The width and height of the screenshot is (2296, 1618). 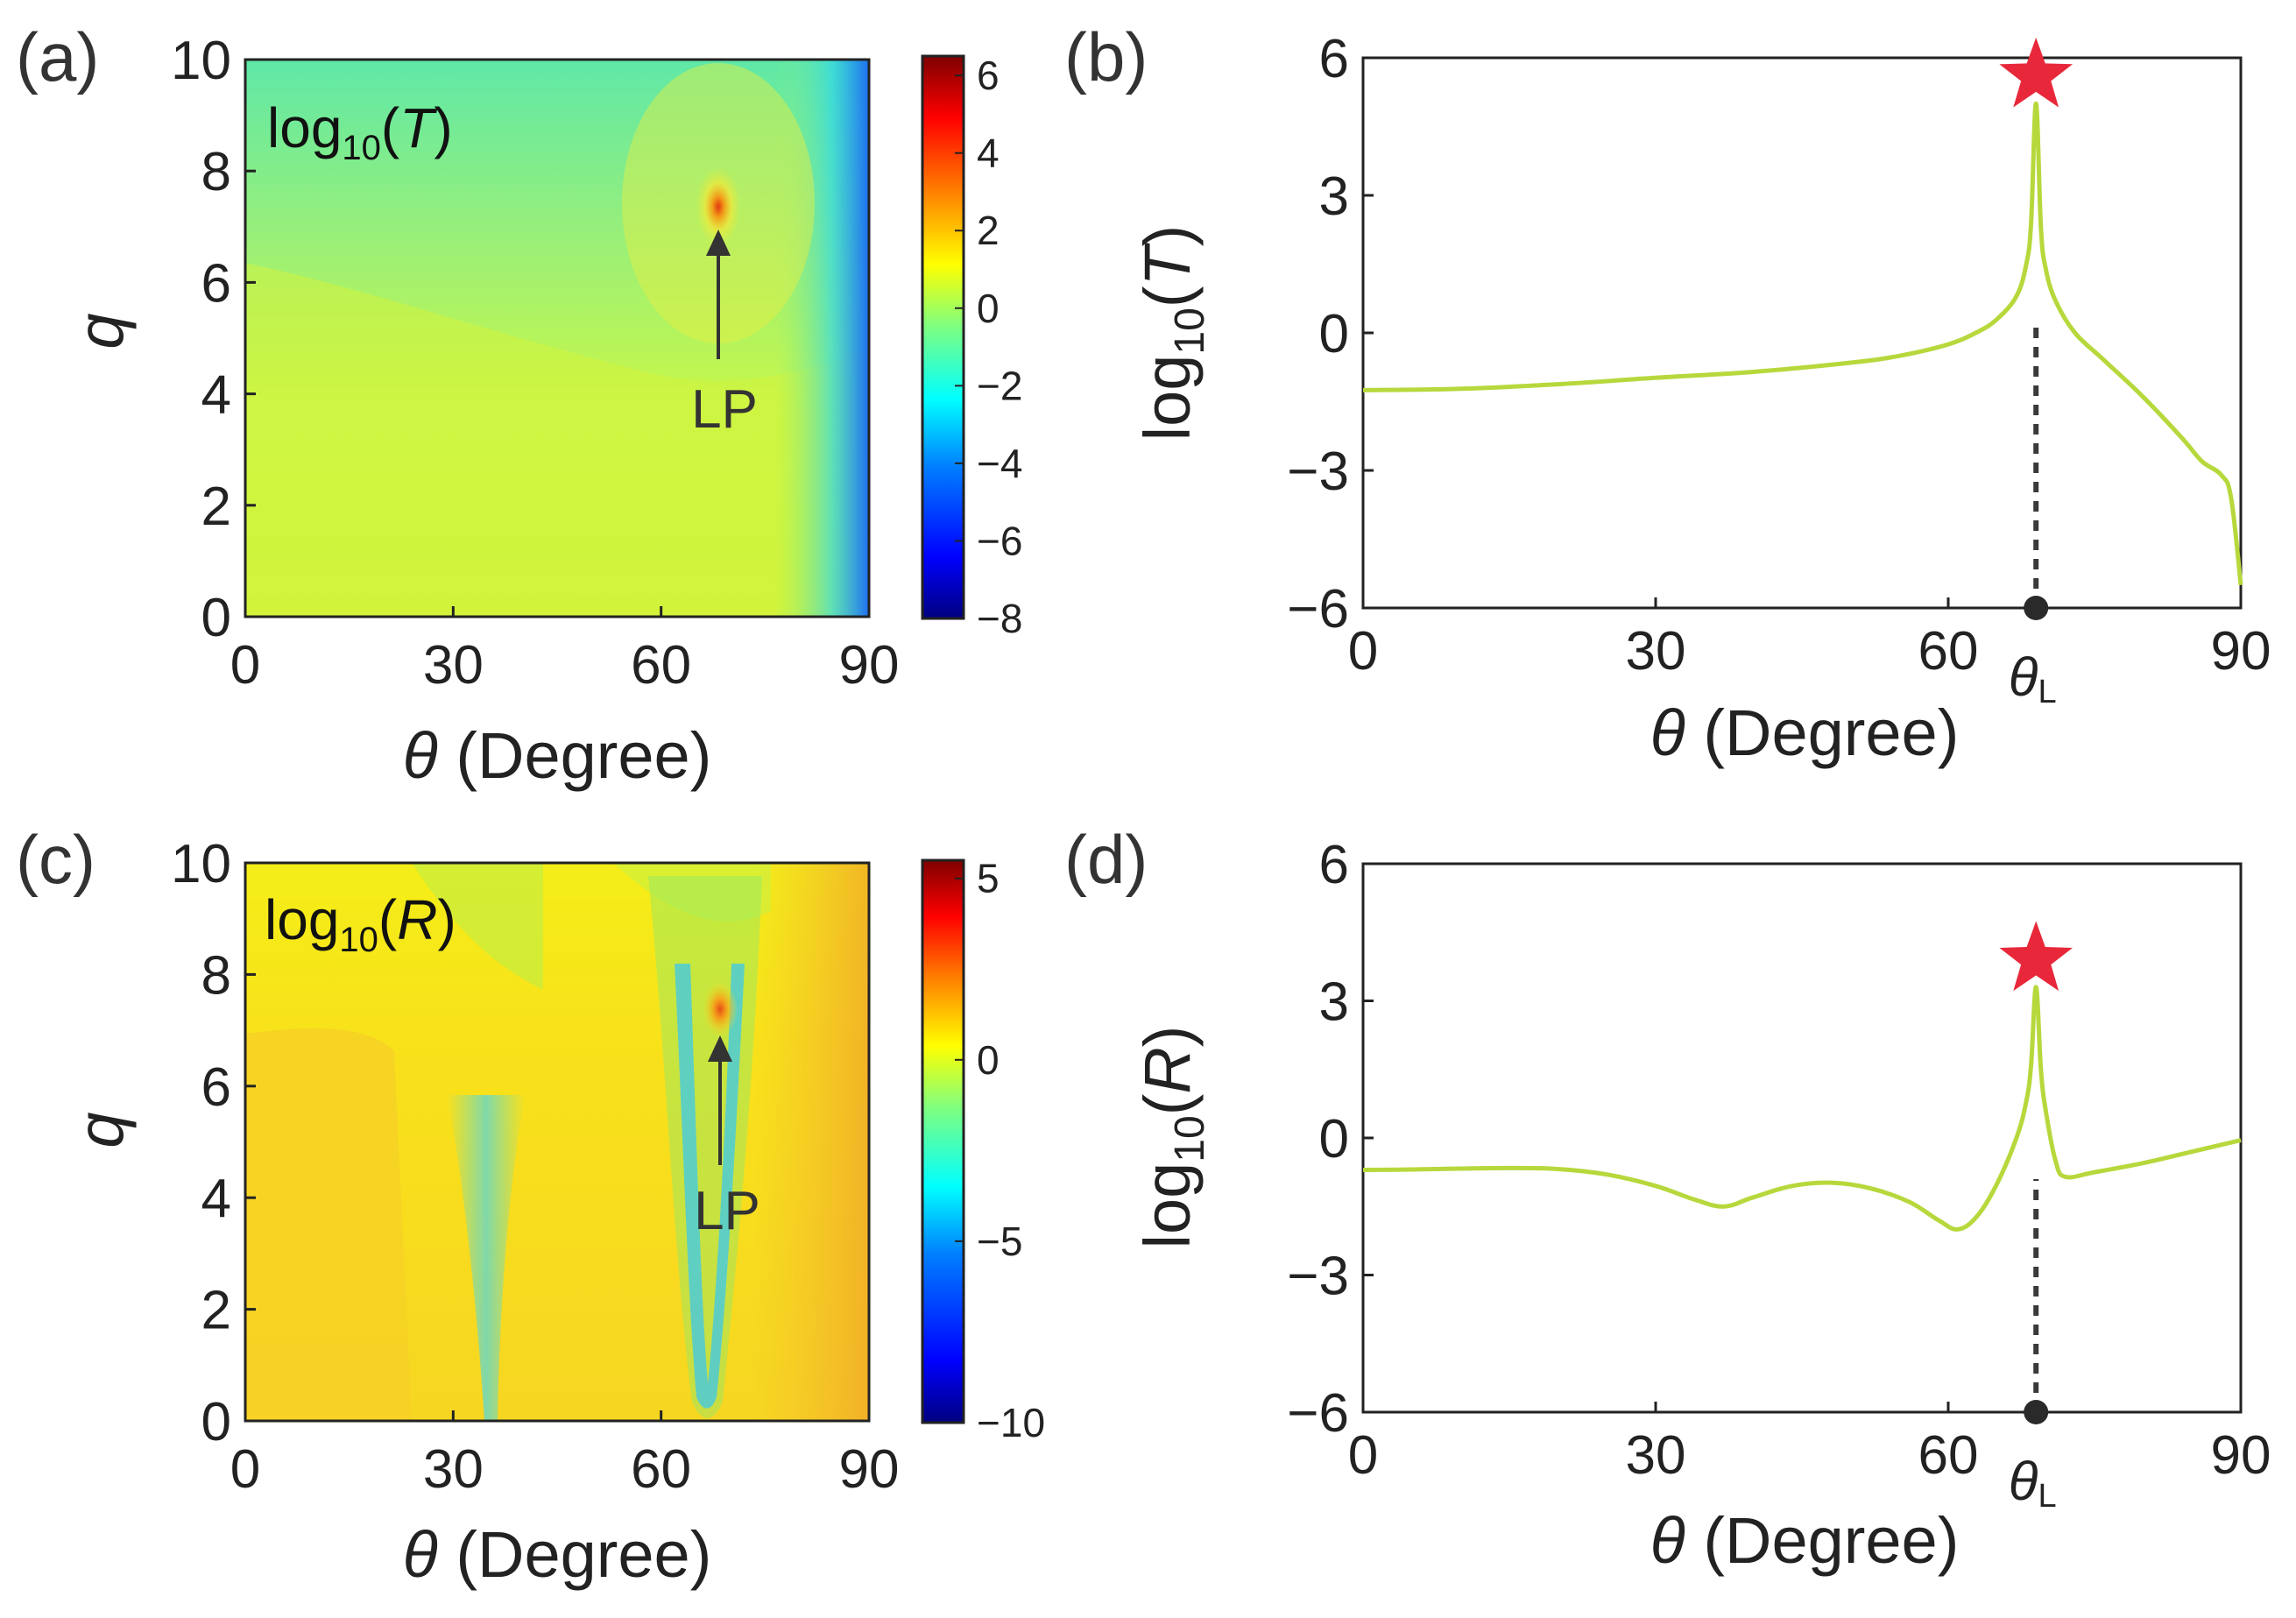 What do you see at coordinates (1011, 1422) in the screenshot?
I see `colorbar-tick-label: −10` at bounding box center [1011, 1422].